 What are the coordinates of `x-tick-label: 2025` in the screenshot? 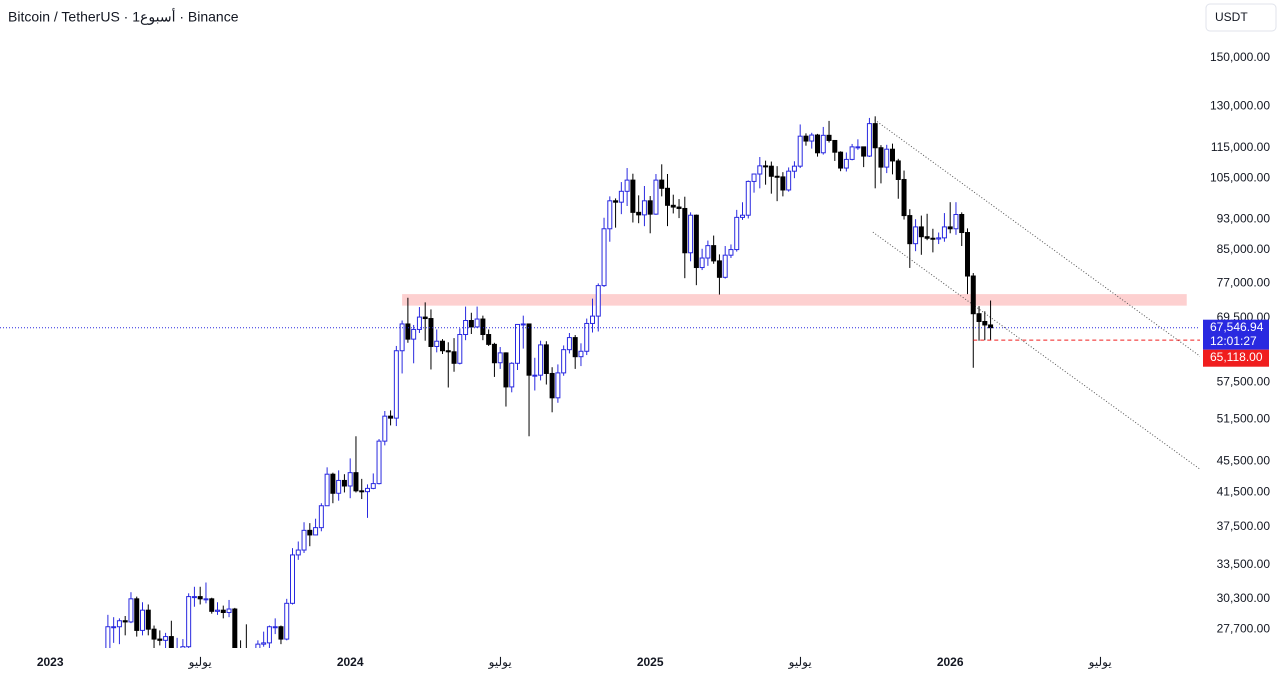 It's located at (650, 662).